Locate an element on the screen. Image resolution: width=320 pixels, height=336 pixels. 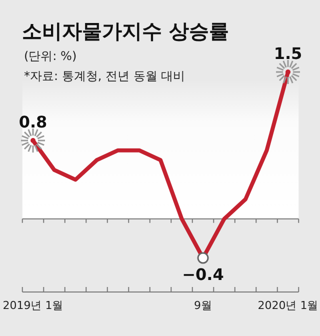
chart-subtitle: (단위: %) is located at coordinates (50, 56).